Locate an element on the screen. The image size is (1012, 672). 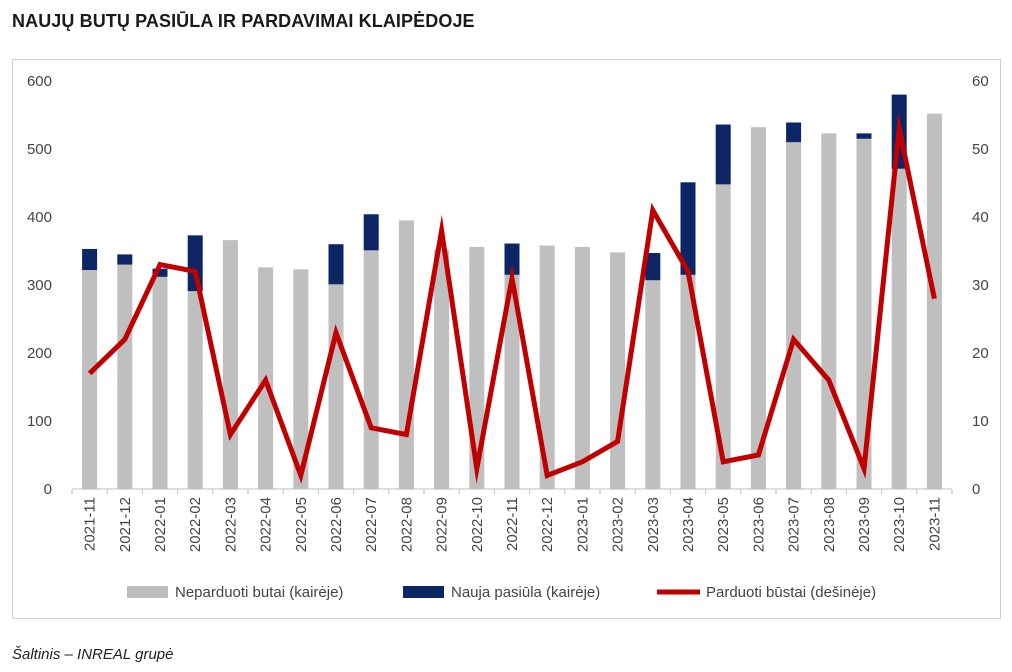
x-category-label: 2022-02 is located at coordinates (195, 524).